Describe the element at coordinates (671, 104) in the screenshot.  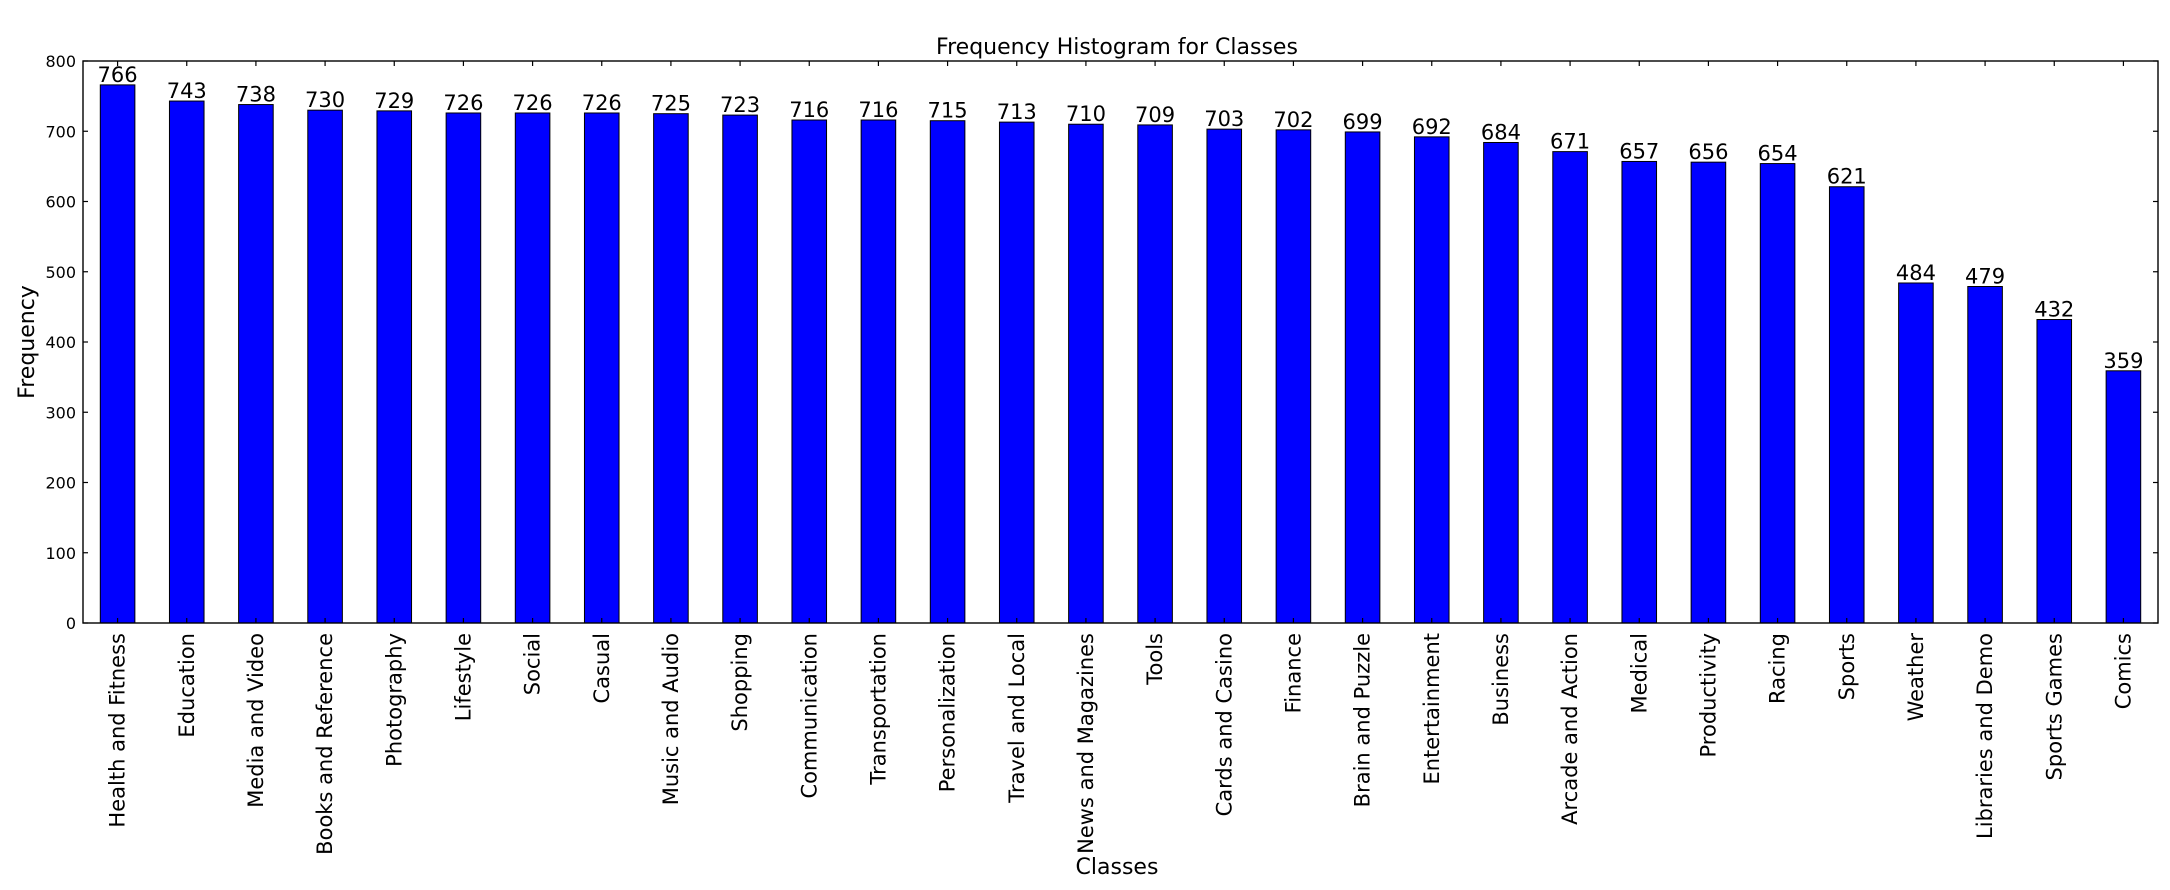
I see `bar-value-label: 725` at that location.